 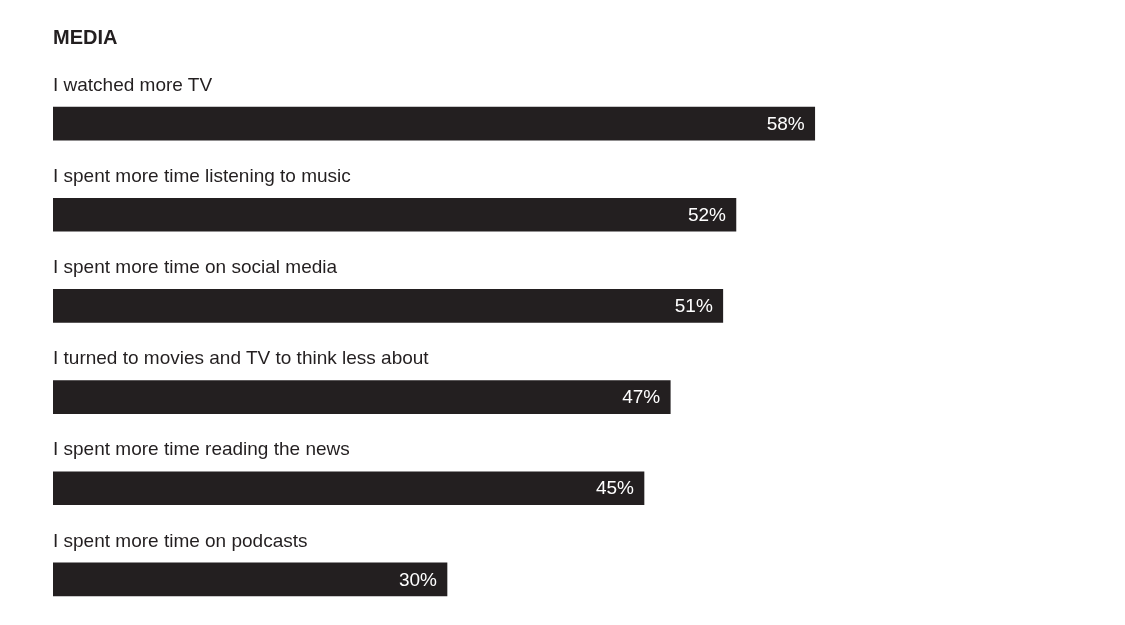 What do you see at coordinates (195, 267) in the screenshot?
I see `y-tick-label: I spent more time on social media` at bounding box center [195, 267].